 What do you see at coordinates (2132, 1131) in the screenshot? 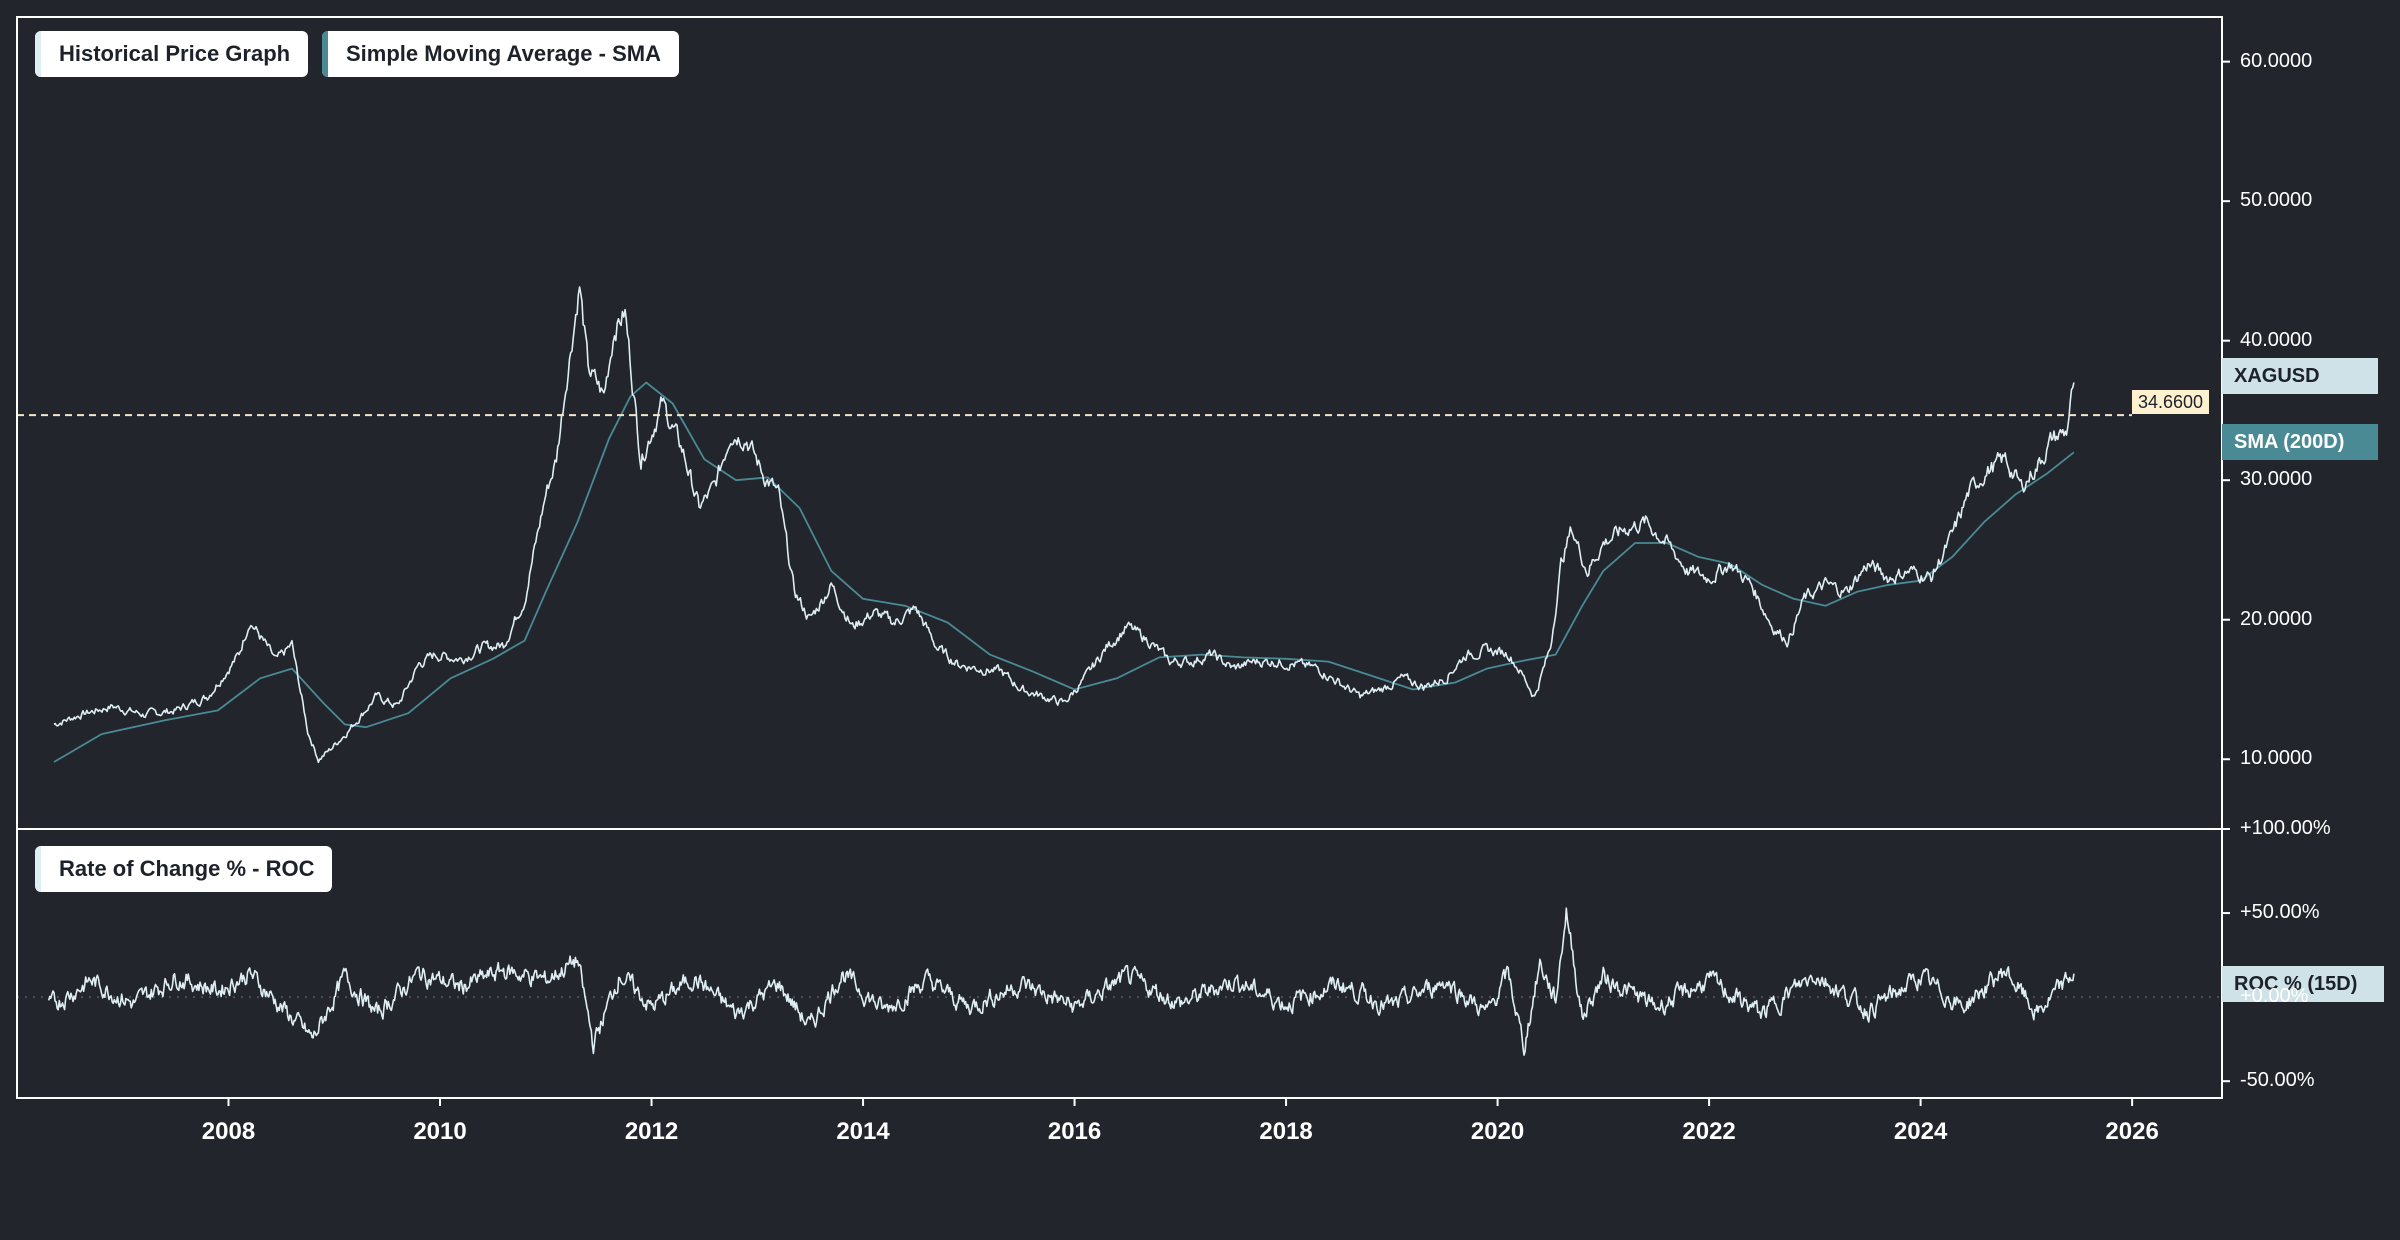
I see `x-tick-label-9: 2026` at bounding box center [2132, 1131].